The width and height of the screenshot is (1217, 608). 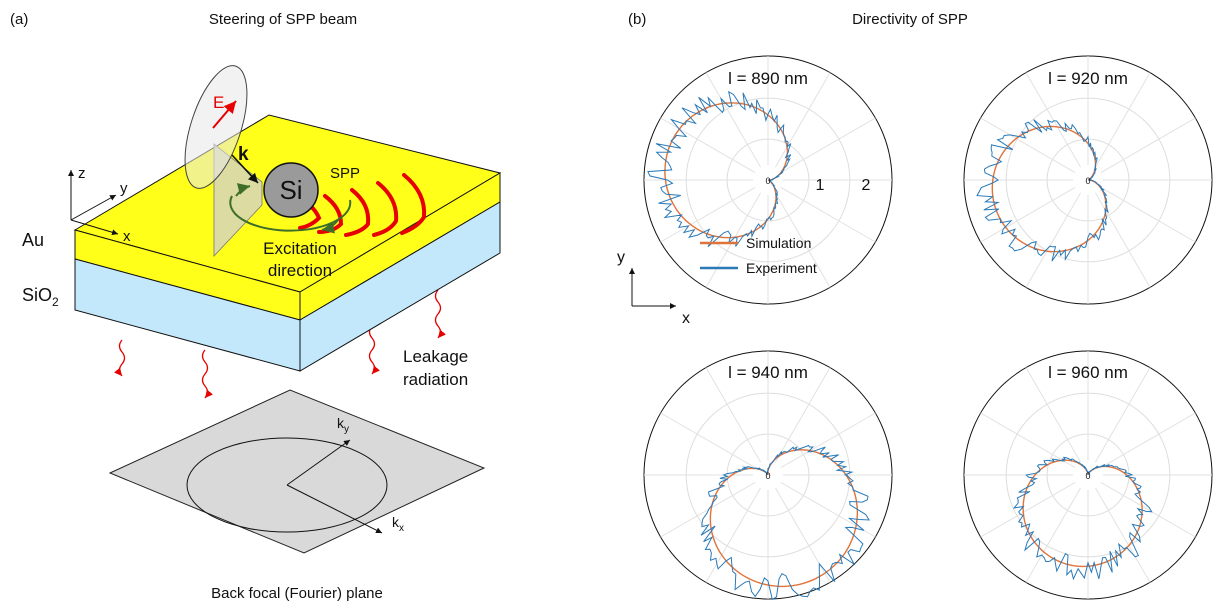 I want to click on polar-title: l = 940 nm, so click(x=768, y=372).